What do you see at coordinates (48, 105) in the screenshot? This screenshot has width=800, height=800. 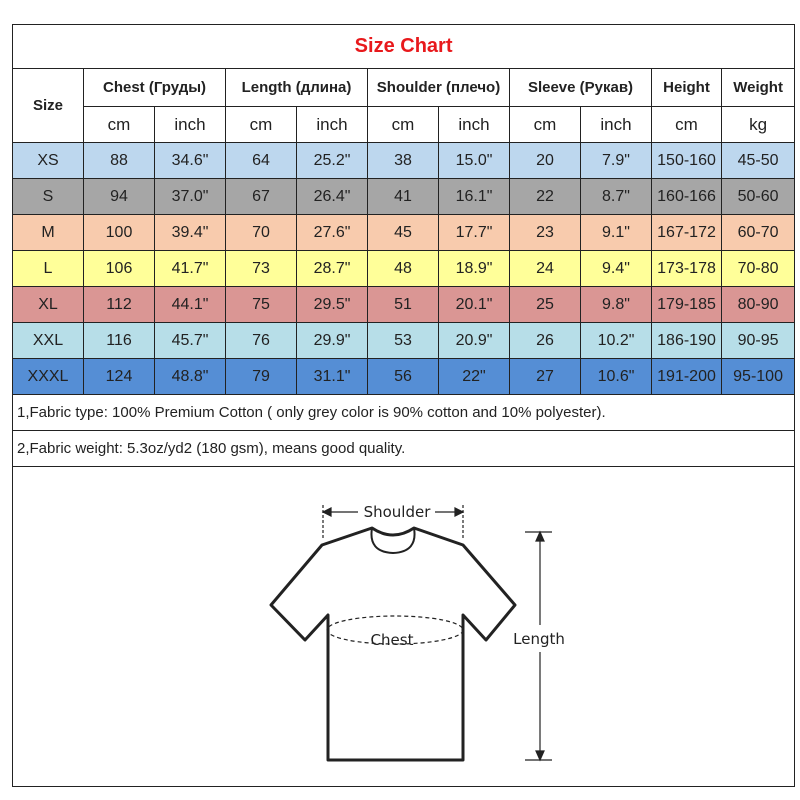 I see `size-header: Size` at bounding box center [48, 105].